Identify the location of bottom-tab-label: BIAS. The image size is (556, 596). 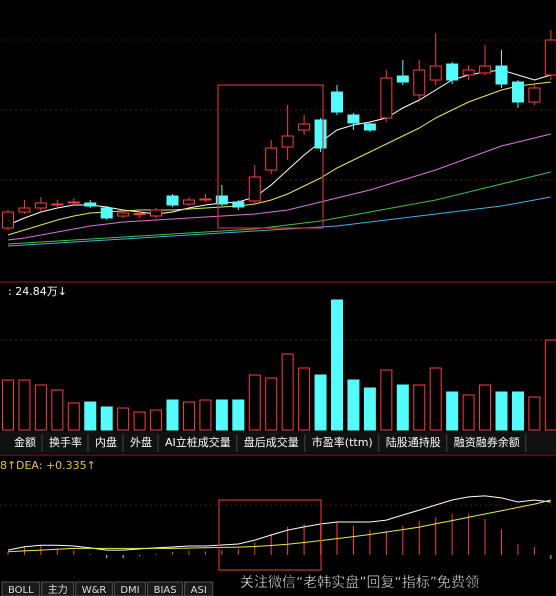
(165, 590).